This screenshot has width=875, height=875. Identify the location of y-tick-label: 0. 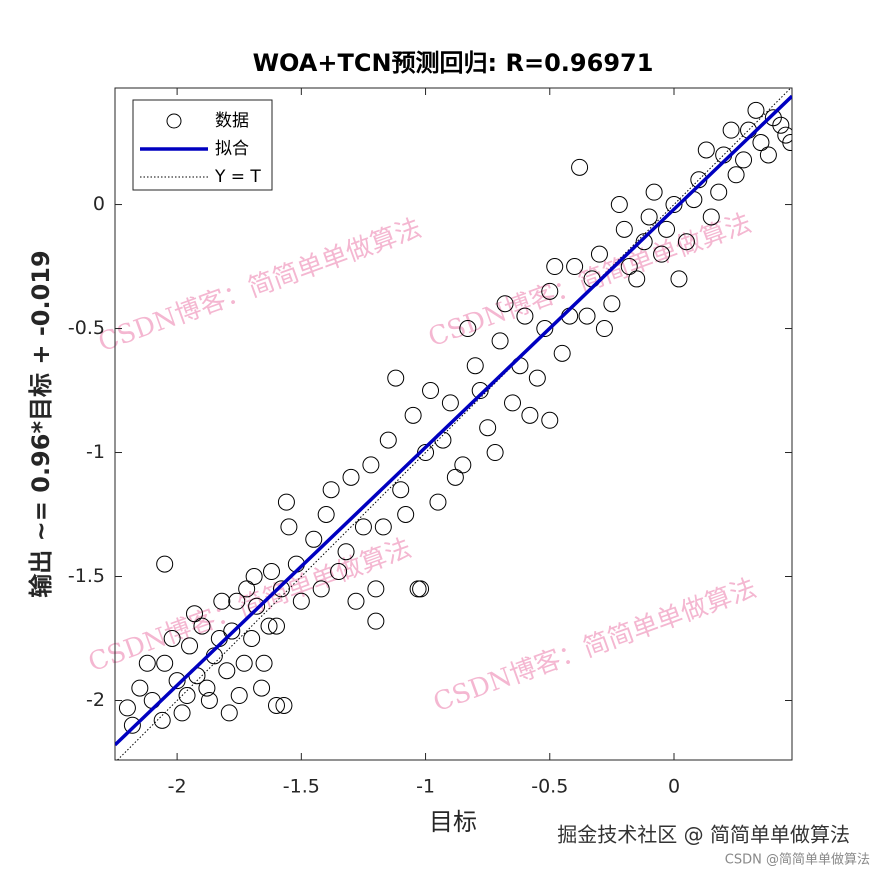
(99, 204).